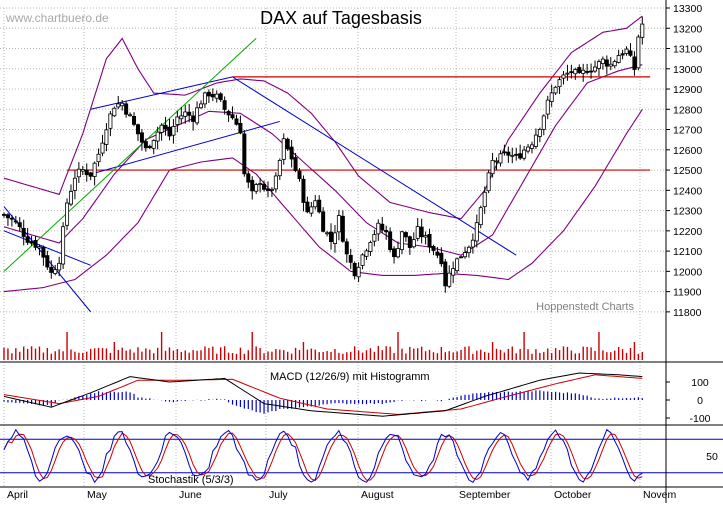 The image size is (723, 508). What do you see at coordinates (190, 495) in the screenshot?
I see `month-label: June` at bounding box center [190, 495].